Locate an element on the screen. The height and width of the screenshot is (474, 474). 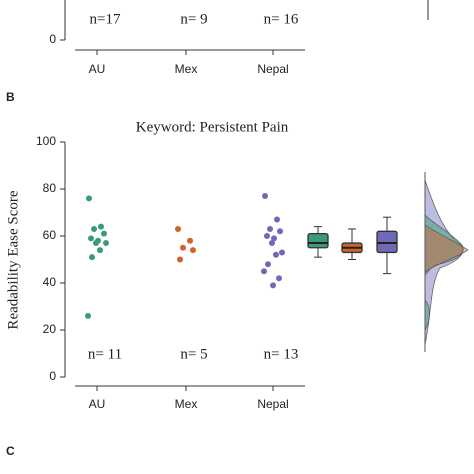
y-tick-label: 60 is located at coordinates (50, 235).